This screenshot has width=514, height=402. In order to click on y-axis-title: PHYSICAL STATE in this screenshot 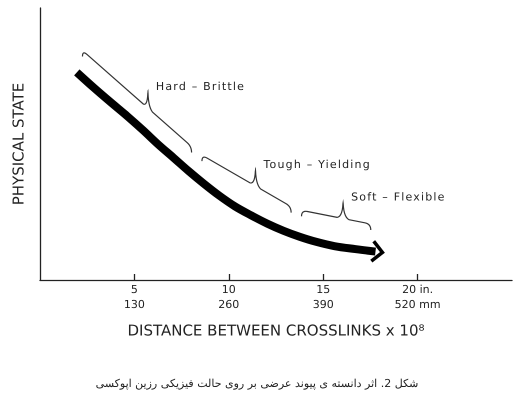, I will do `click(19, 144)`.